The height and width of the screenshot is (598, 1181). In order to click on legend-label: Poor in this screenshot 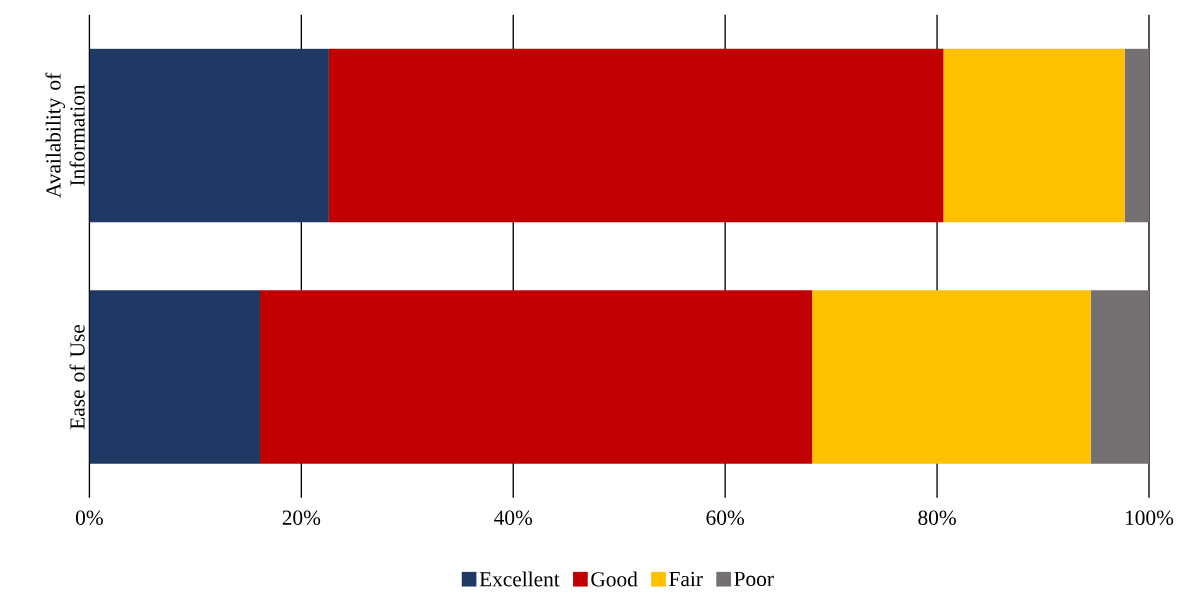, I will do `click(754, 579)`.